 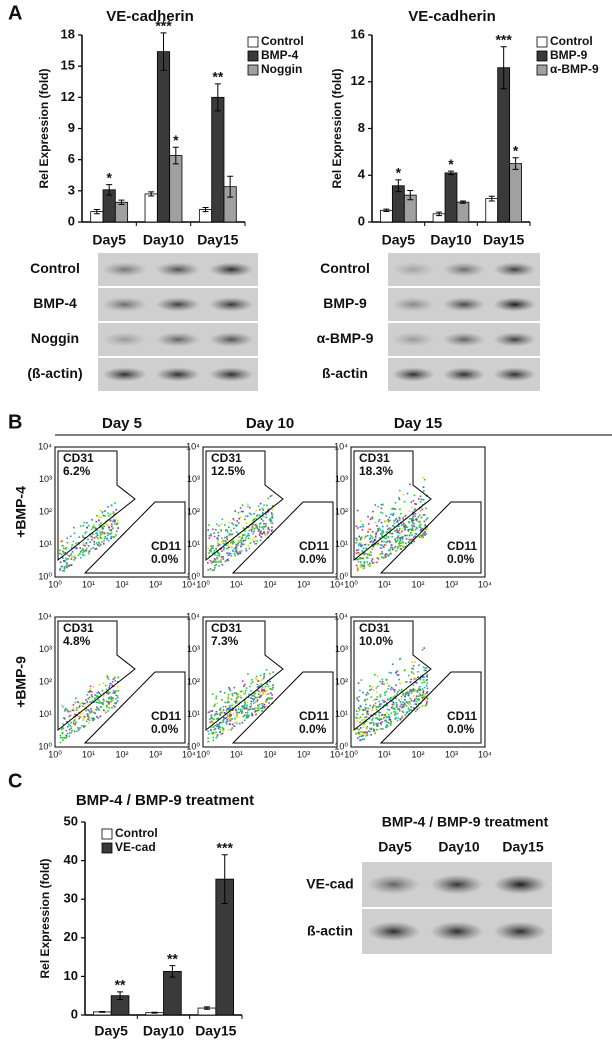 I want to click on blot-band, so click(x=464, y=269).